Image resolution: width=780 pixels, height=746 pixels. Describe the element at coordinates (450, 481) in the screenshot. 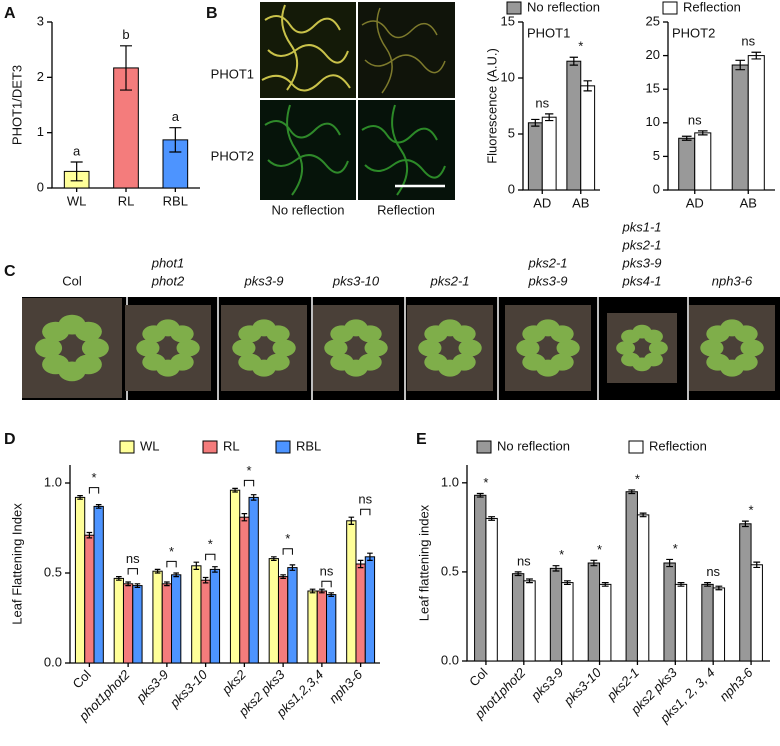

I see `y-tick-label: 1.0` at that location.